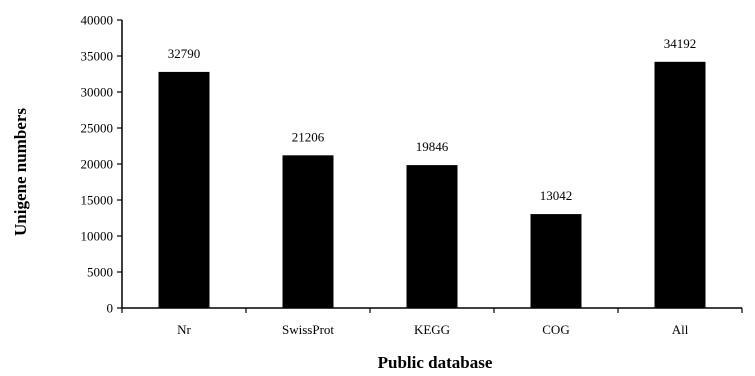  I want to click on x-tick-label: SwissProt, so click(308, 329).